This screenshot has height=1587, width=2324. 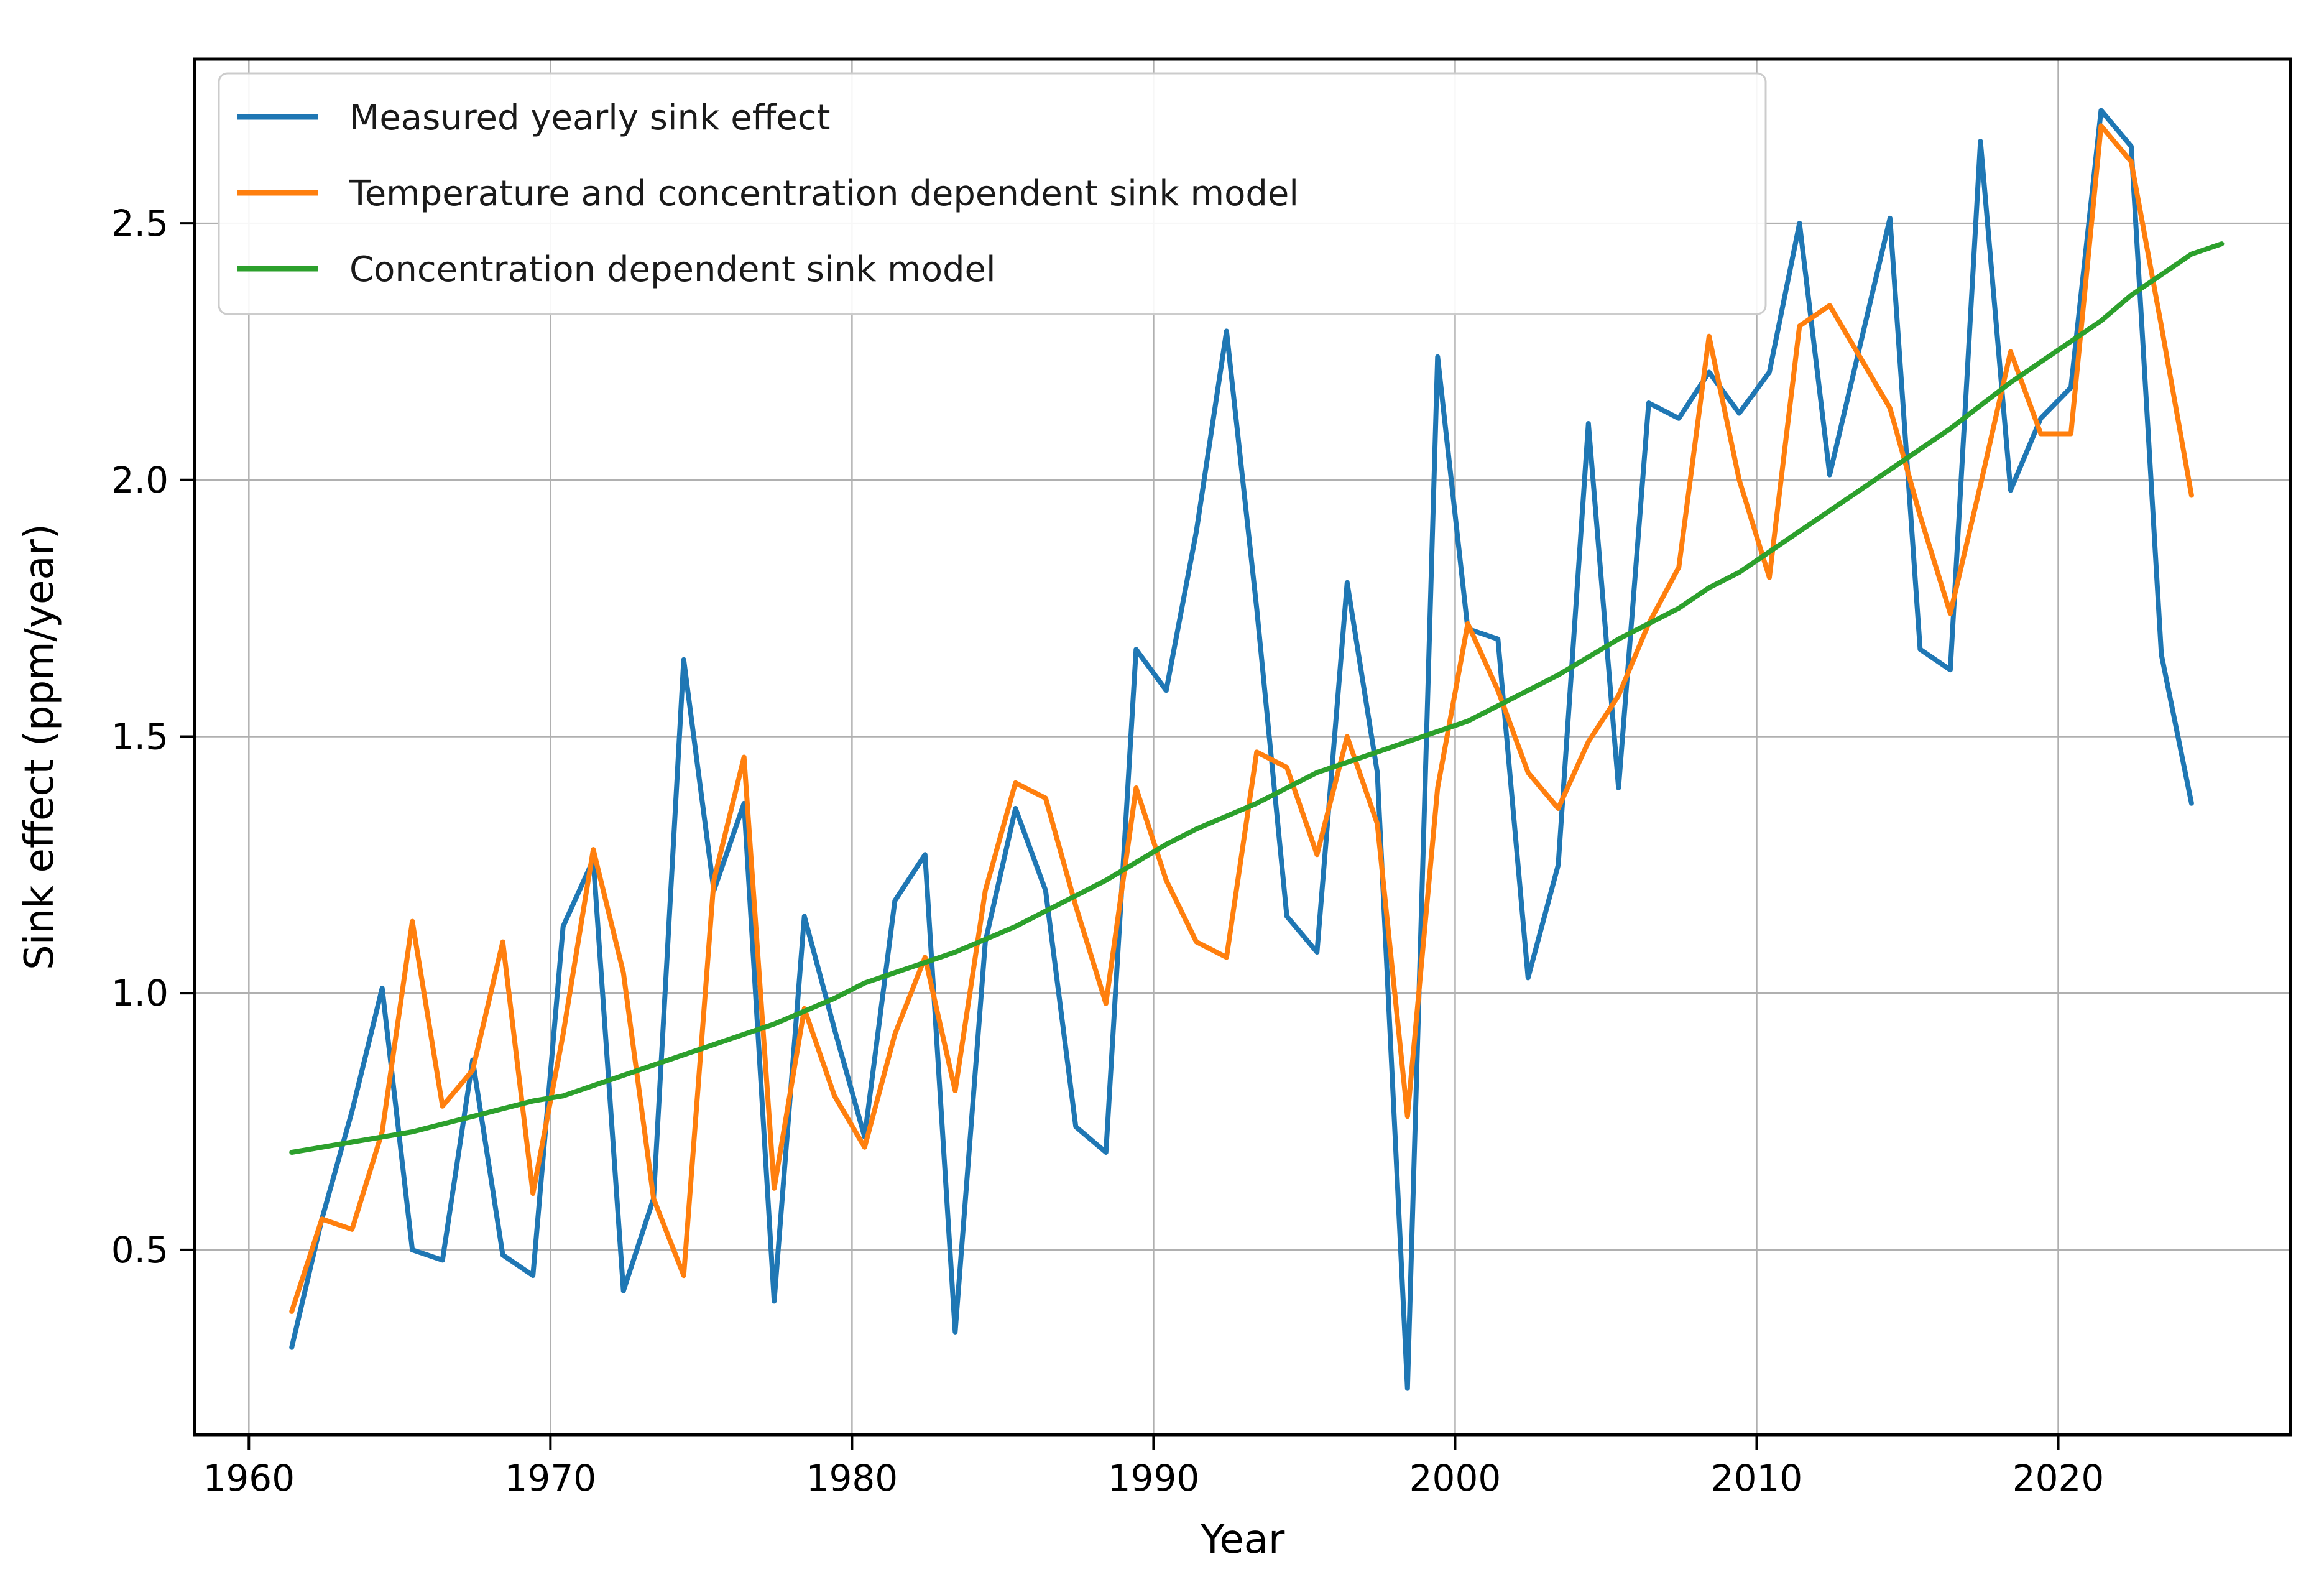 I want to click on x-tick-2010: 2010, so click(x=1757, y=1478).